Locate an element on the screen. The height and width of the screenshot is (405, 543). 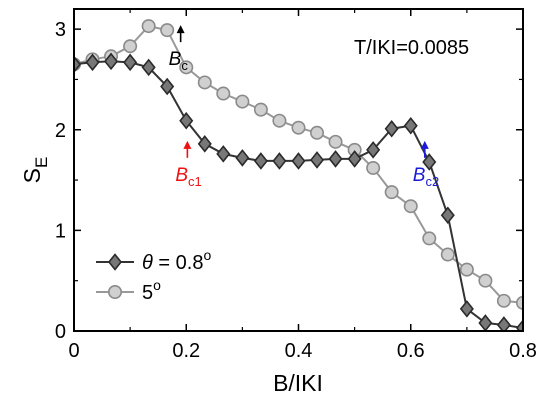
annotation-bc1: Bc1 is located at coordinates (188, 164).